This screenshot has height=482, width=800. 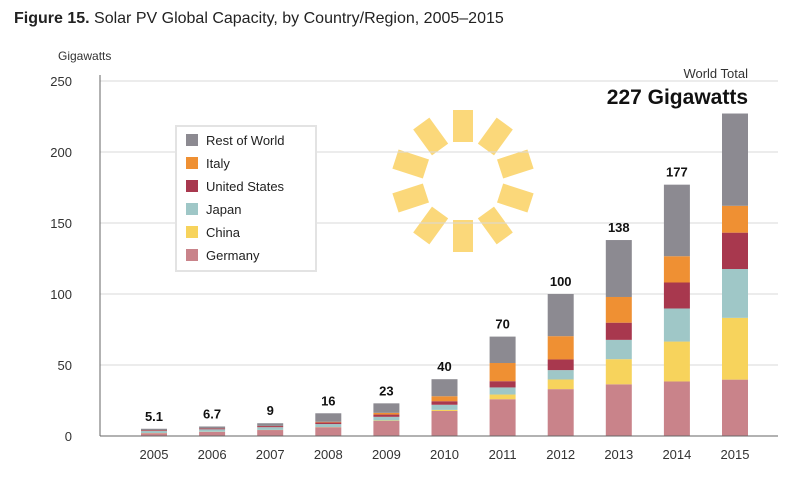 I want to click on legend-box, so click(x=246, y=198).